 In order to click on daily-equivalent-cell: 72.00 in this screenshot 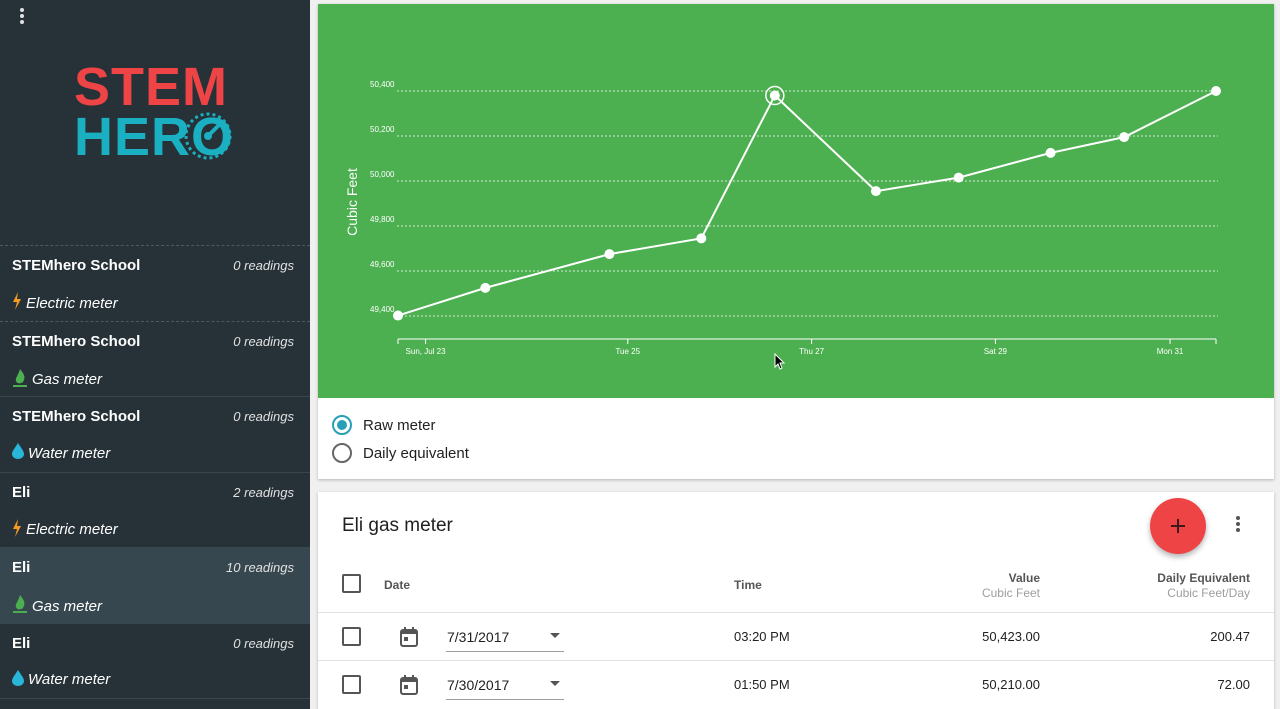, I will do `click(1233, 684)`.